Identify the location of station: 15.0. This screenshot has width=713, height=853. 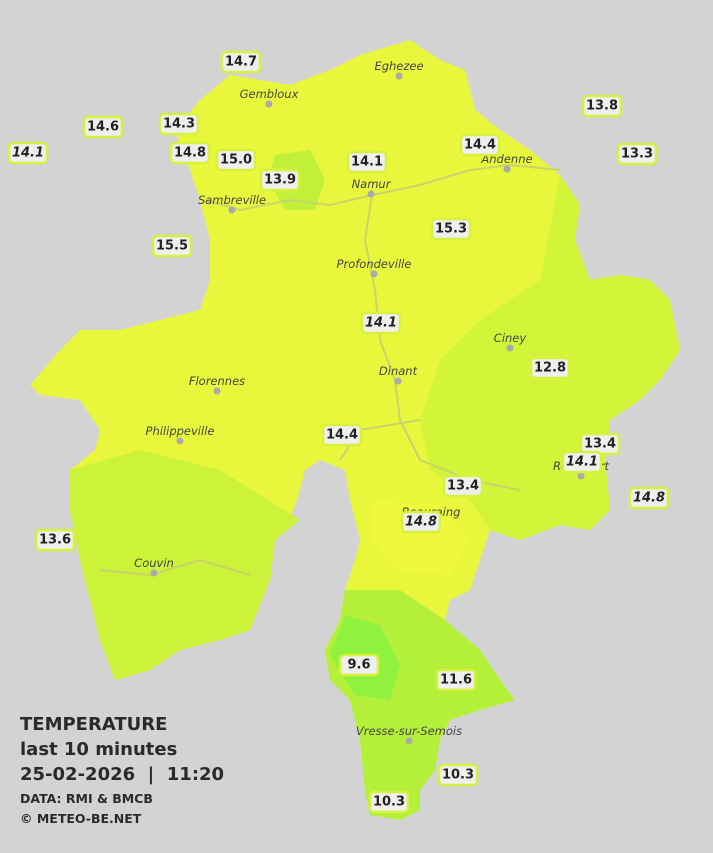
(236, 160).